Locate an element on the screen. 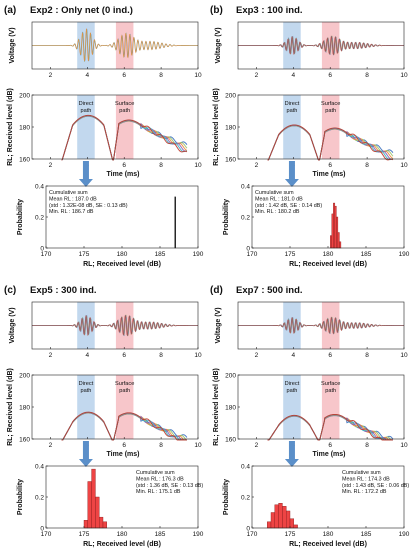  histogram-xtick-label: 190 is located at coordinates (404, 254).